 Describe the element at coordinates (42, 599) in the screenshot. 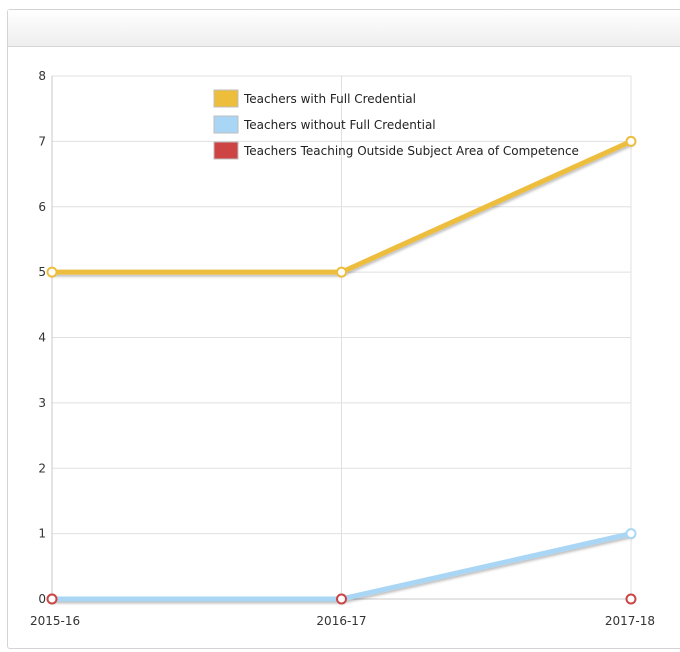

I see `y-tick-label: 0` at that location.